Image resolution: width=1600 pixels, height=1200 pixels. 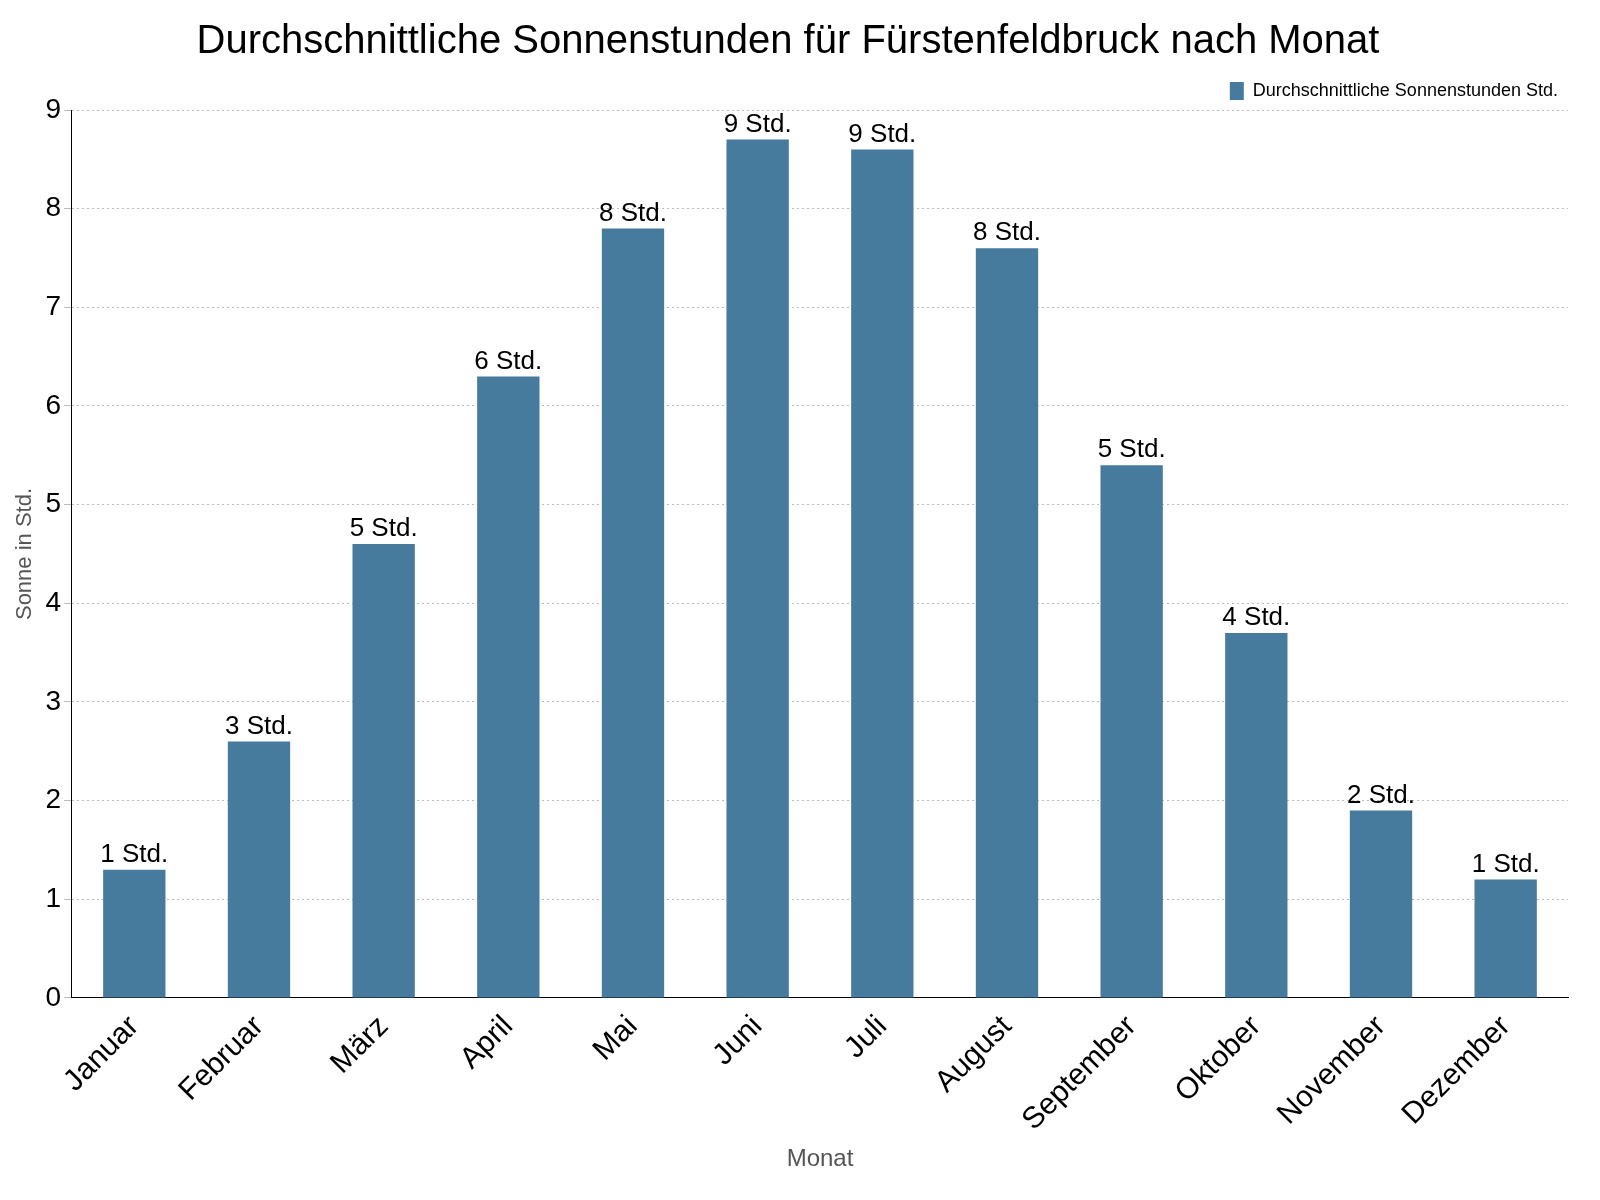 I want to click on data-label: 4 Std., so click(x=1256, y=616).